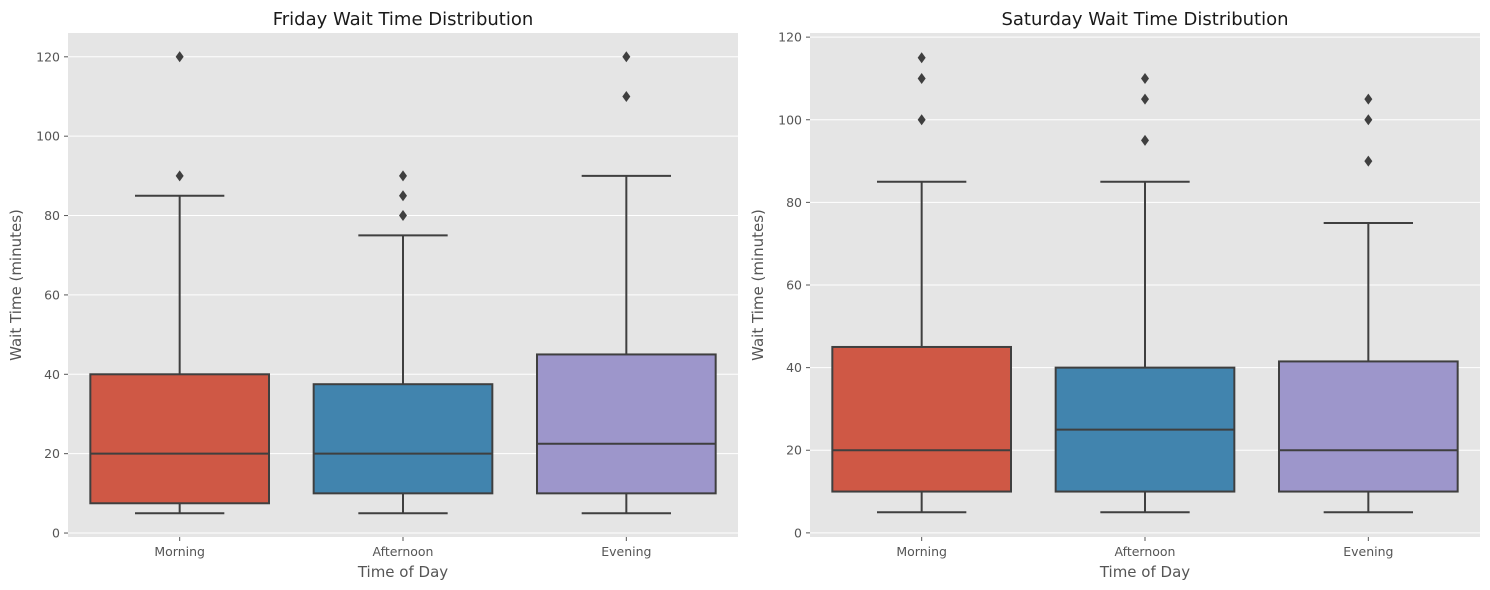 This screenshot has width=1490, height=590. Describe the element at coordinates (402, 572) in the screenshot. I see `friday-x-axis-label: Time of Day` at that location.